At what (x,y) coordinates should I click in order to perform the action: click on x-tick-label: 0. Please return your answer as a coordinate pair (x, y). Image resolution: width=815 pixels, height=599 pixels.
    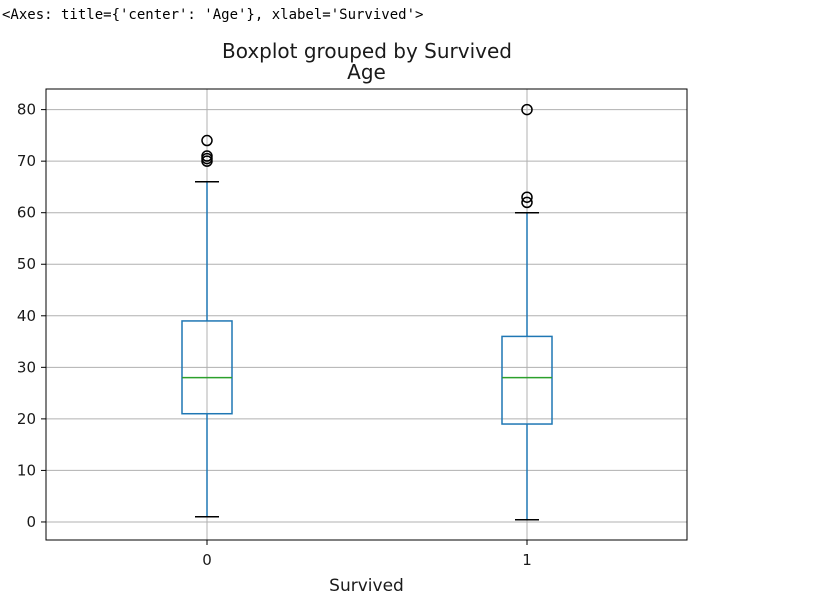
    Looking at the image, I should click on (207, 560).